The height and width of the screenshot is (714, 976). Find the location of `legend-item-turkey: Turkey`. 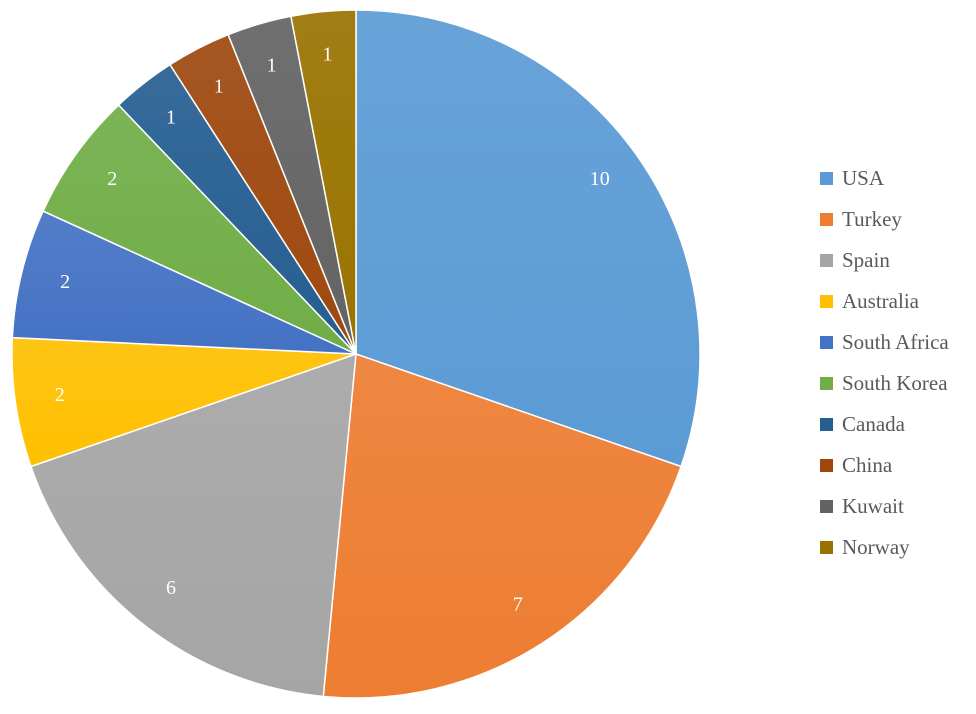

legend-item-turkey: Turkey is located at coordinates (884, 219).